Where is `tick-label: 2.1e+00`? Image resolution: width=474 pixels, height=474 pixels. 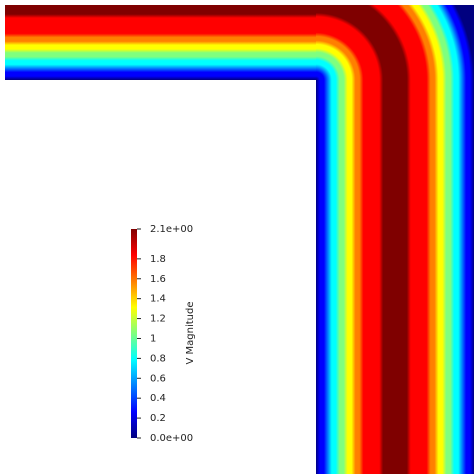 tick-label: 2.1e+00 is located at coordinates (171, 229).